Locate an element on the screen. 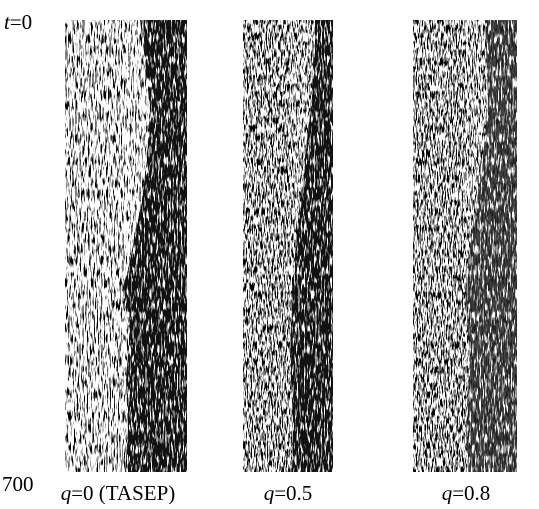 This screenshot has height=509, width=539. time-label: t=0 is located at coordinates (18, 22).